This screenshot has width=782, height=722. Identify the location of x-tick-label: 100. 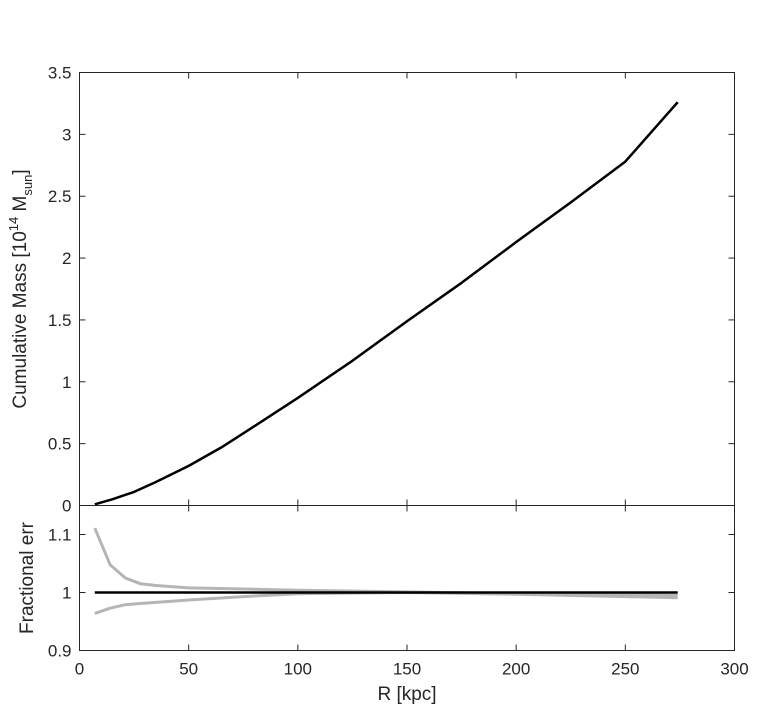
(298, 669).